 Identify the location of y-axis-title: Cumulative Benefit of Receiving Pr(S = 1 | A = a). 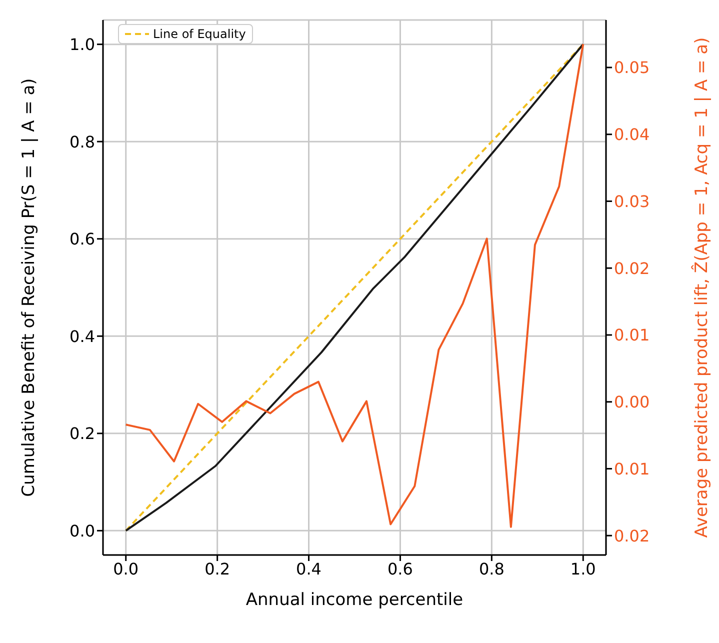
(29, 287).